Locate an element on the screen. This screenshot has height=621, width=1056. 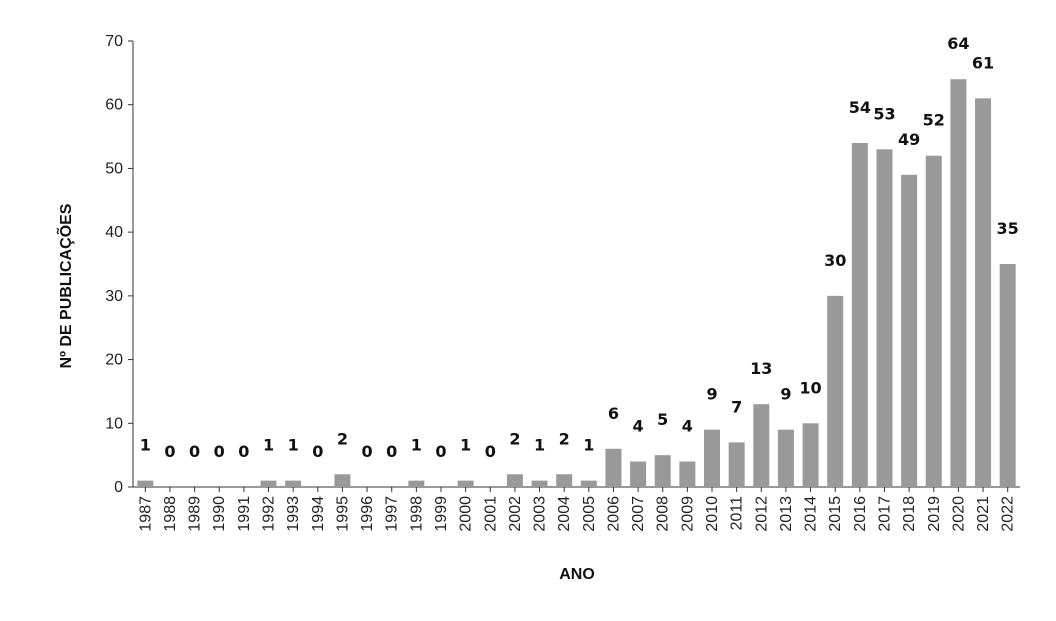
x-tick-label: 2008 is located at coordinates (663, 514).